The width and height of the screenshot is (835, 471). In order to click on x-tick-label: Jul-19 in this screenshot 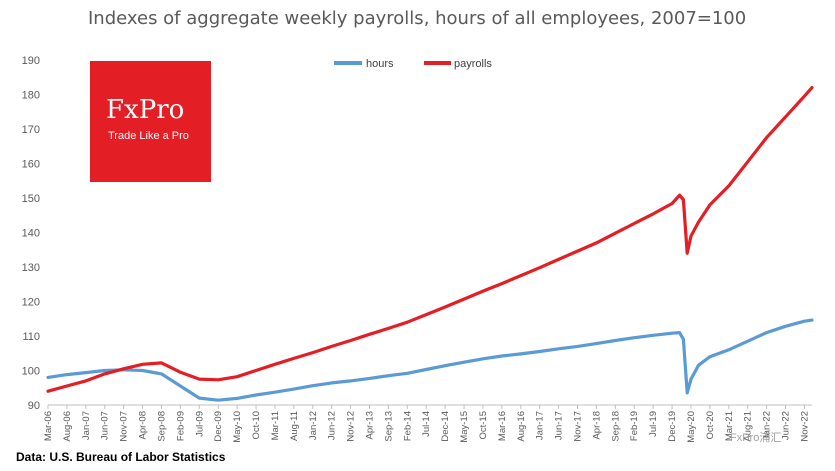, I will do `click(653, 424)`.